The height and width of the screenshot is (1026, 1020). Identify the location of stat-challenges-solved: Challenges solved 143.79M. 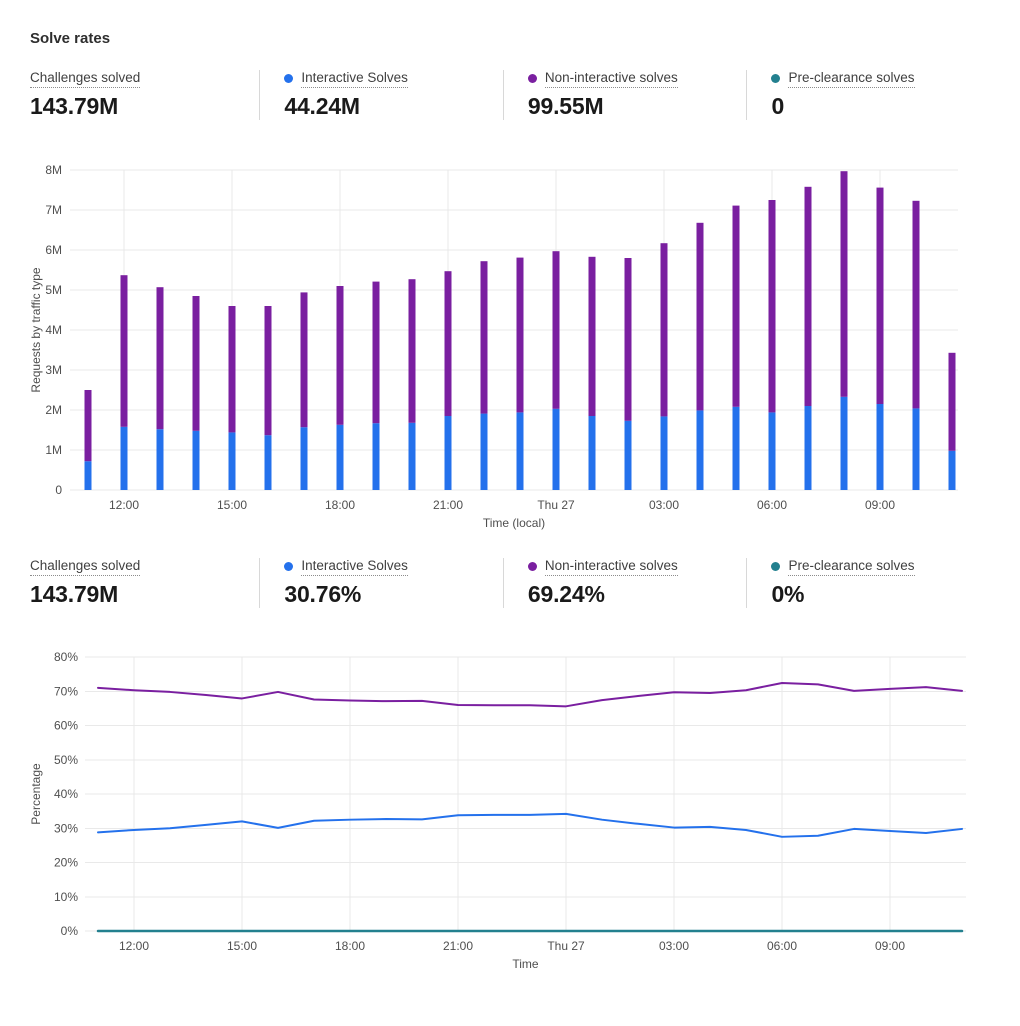
(144, 95).